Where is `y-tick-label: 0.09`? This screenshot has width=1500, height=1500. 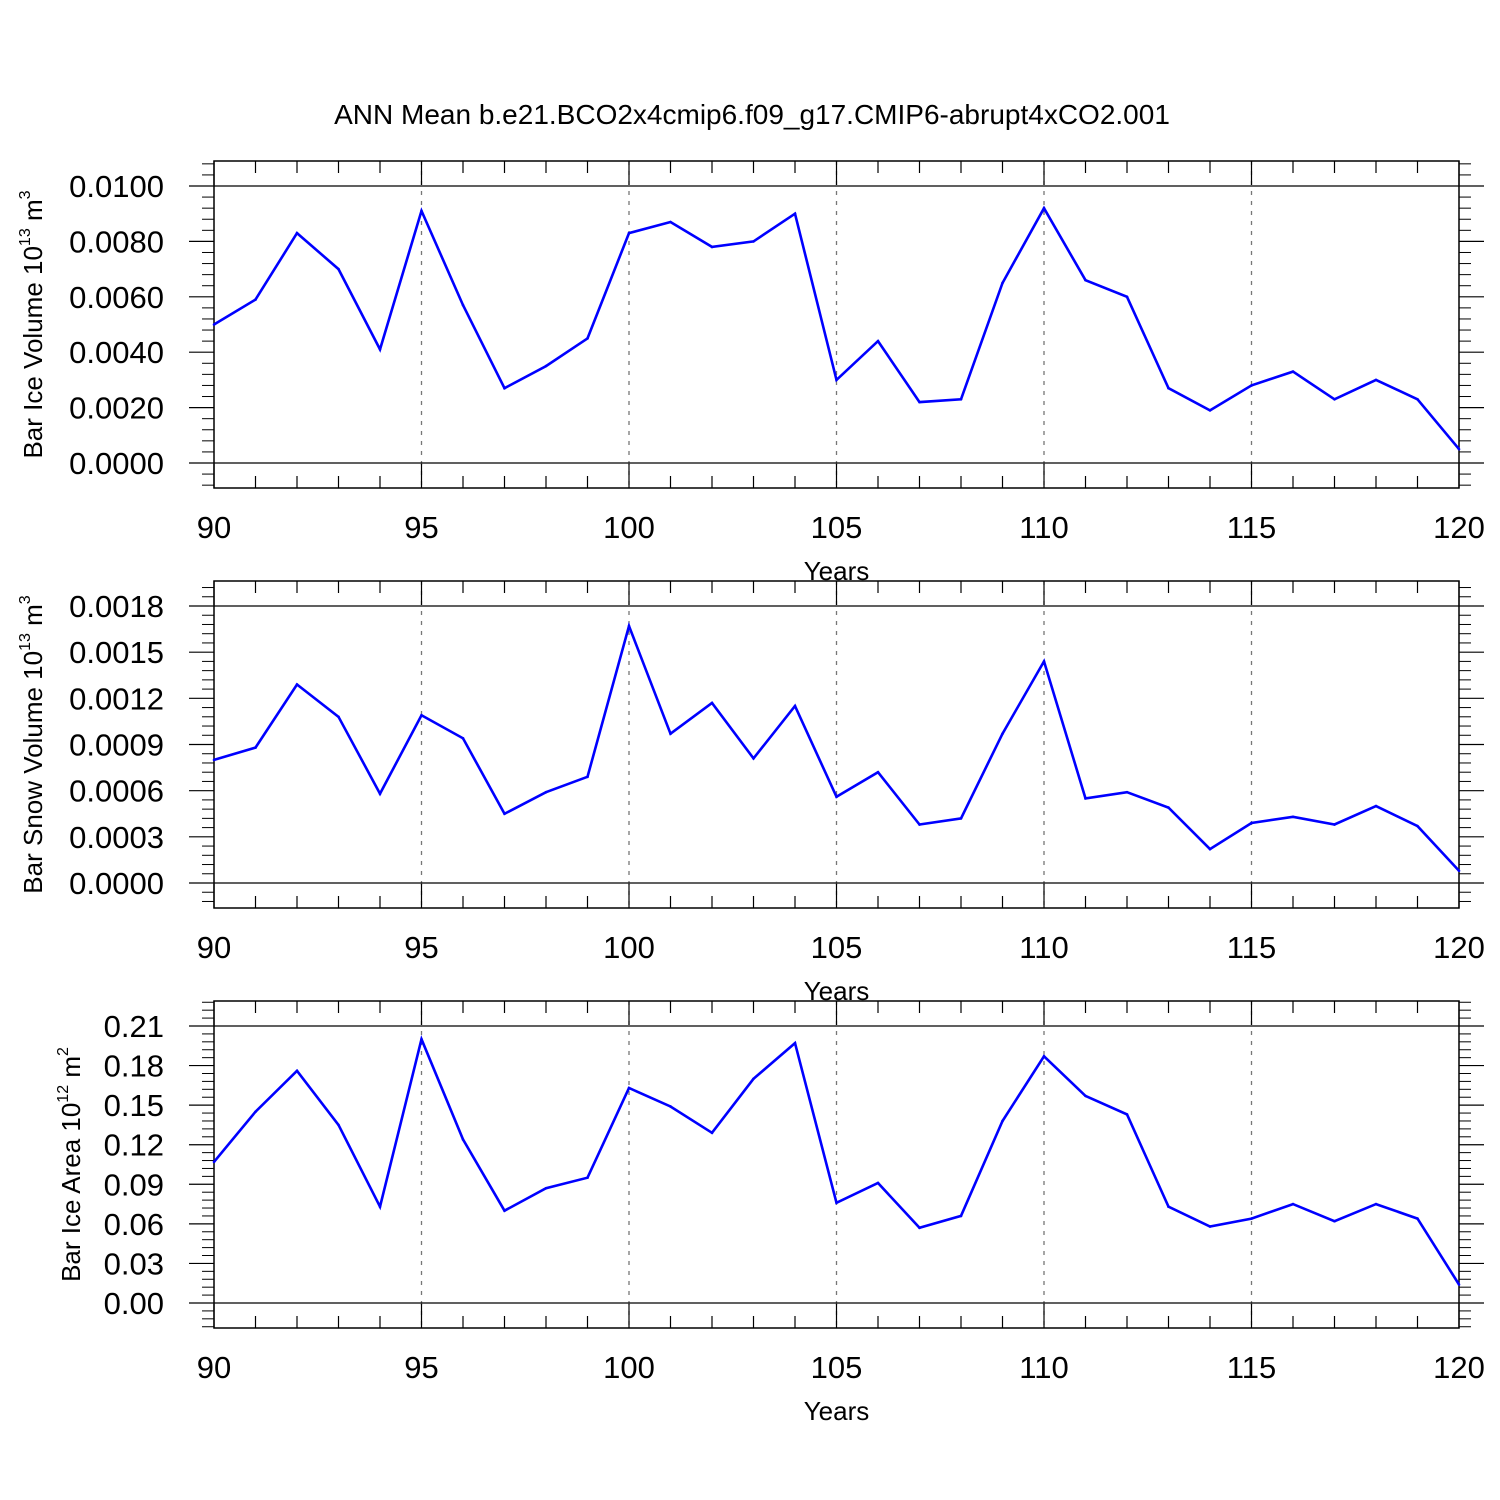 y-tick-label: 0.09 is located at coordinates (134, 1184).